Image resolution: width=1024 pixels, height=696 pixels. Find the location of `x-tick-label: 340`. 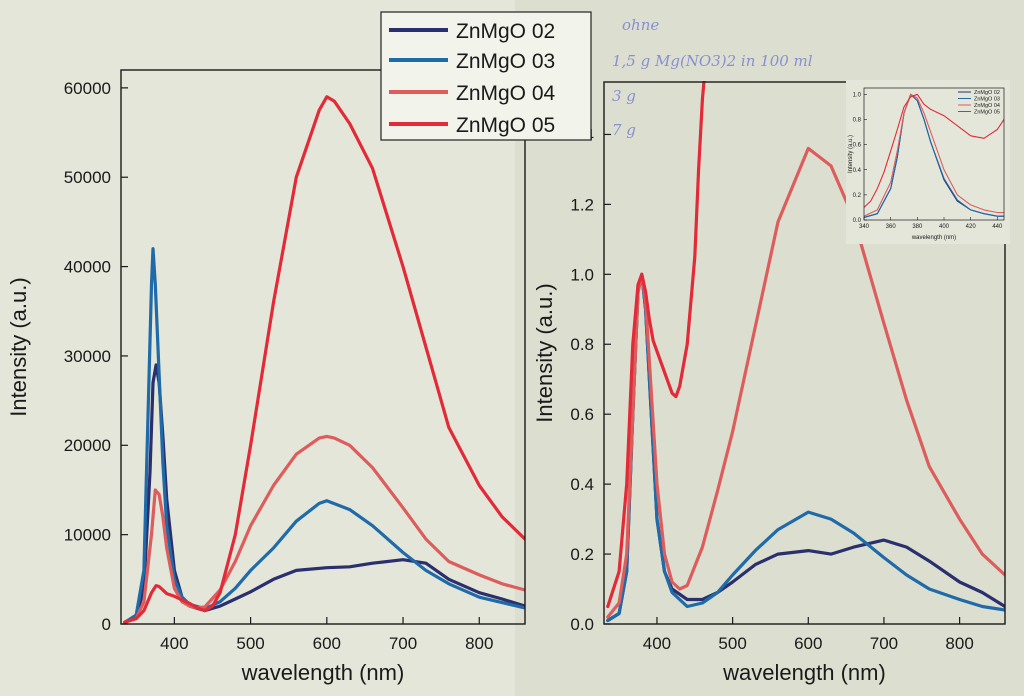

x-tick-label: 340 is located at coordinates (864, 227).